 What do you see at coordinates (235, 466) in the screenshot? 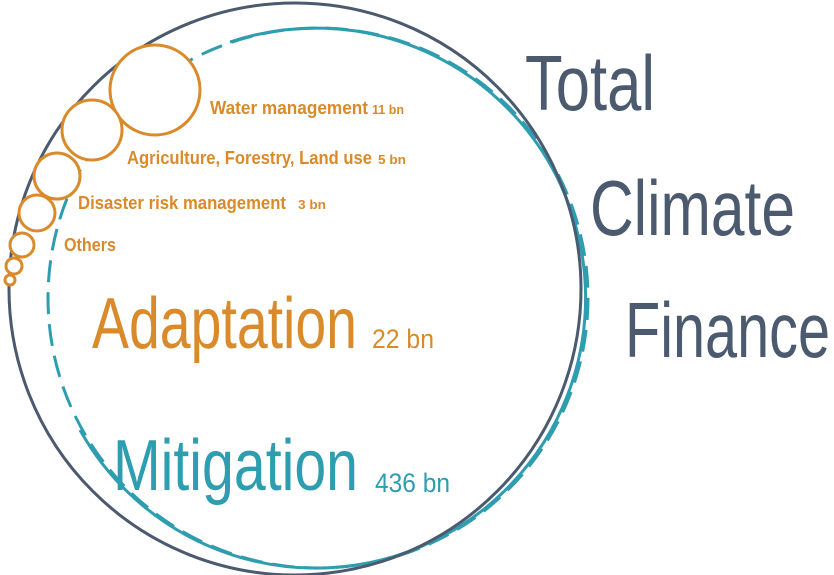
I see `mitigation-label: Mitigation` at bounding box center [235, 466].